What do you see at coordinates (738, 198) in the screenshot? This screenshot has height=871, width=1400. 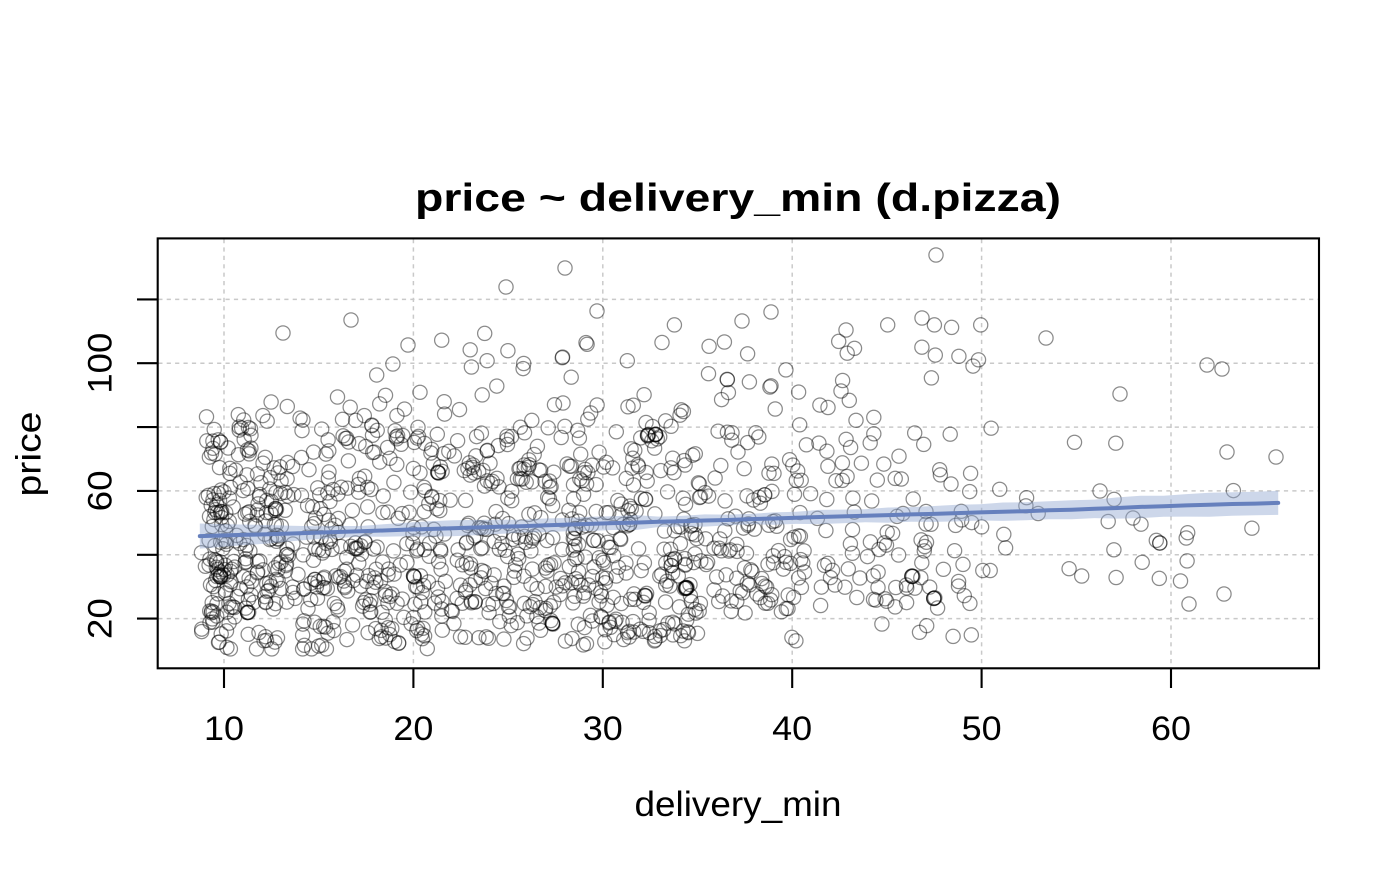 I see `svg-text: price ~ delivery_min (d.pizza)` at bounding box center [738, 198].